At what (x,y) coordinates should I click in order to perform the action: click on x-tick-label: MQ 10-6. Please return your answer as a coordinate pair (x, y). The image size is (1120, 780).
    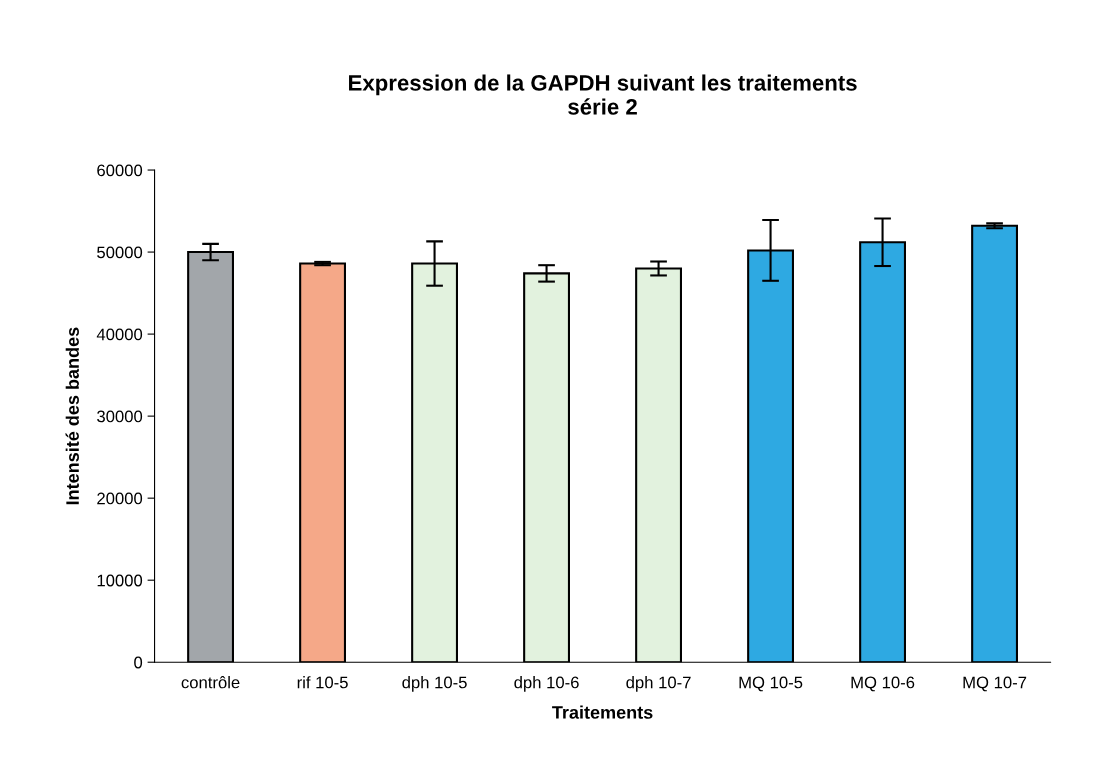
    Looking at the image, I should click on (883, 684).